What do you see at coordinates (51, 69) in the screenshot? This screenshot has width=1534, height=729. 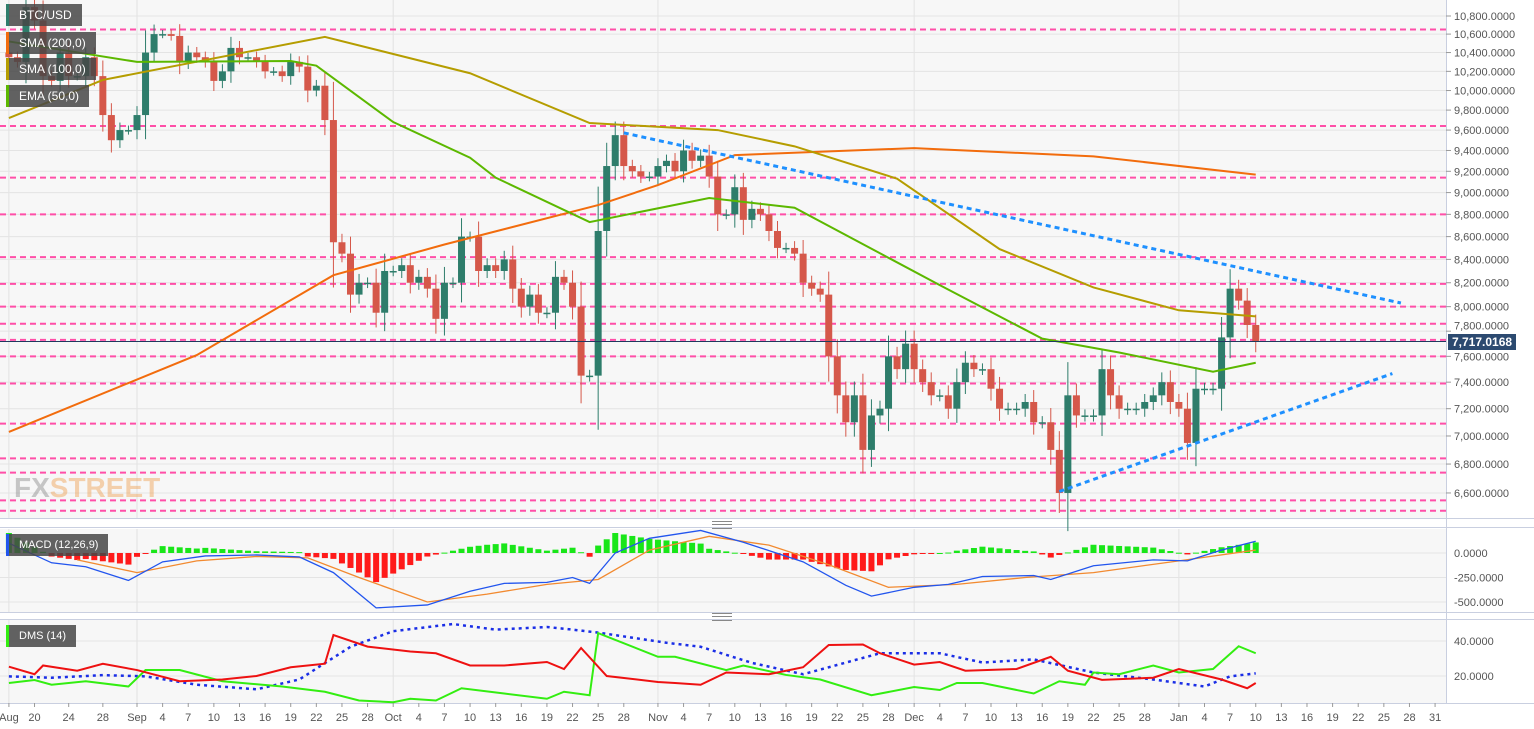 I see `legend-sma-100: SMA (100,0)` at bounding box center [51, 69].